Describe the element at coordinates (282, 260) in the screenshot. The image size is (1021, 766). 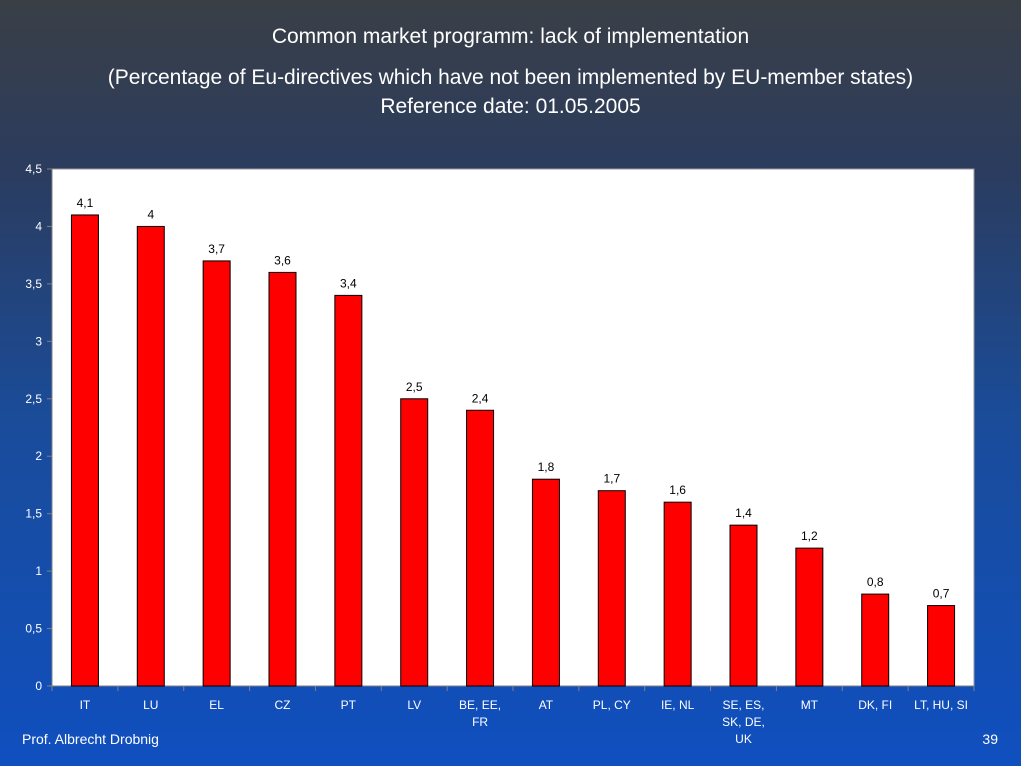
I see `data-label: 3,6` at that location.